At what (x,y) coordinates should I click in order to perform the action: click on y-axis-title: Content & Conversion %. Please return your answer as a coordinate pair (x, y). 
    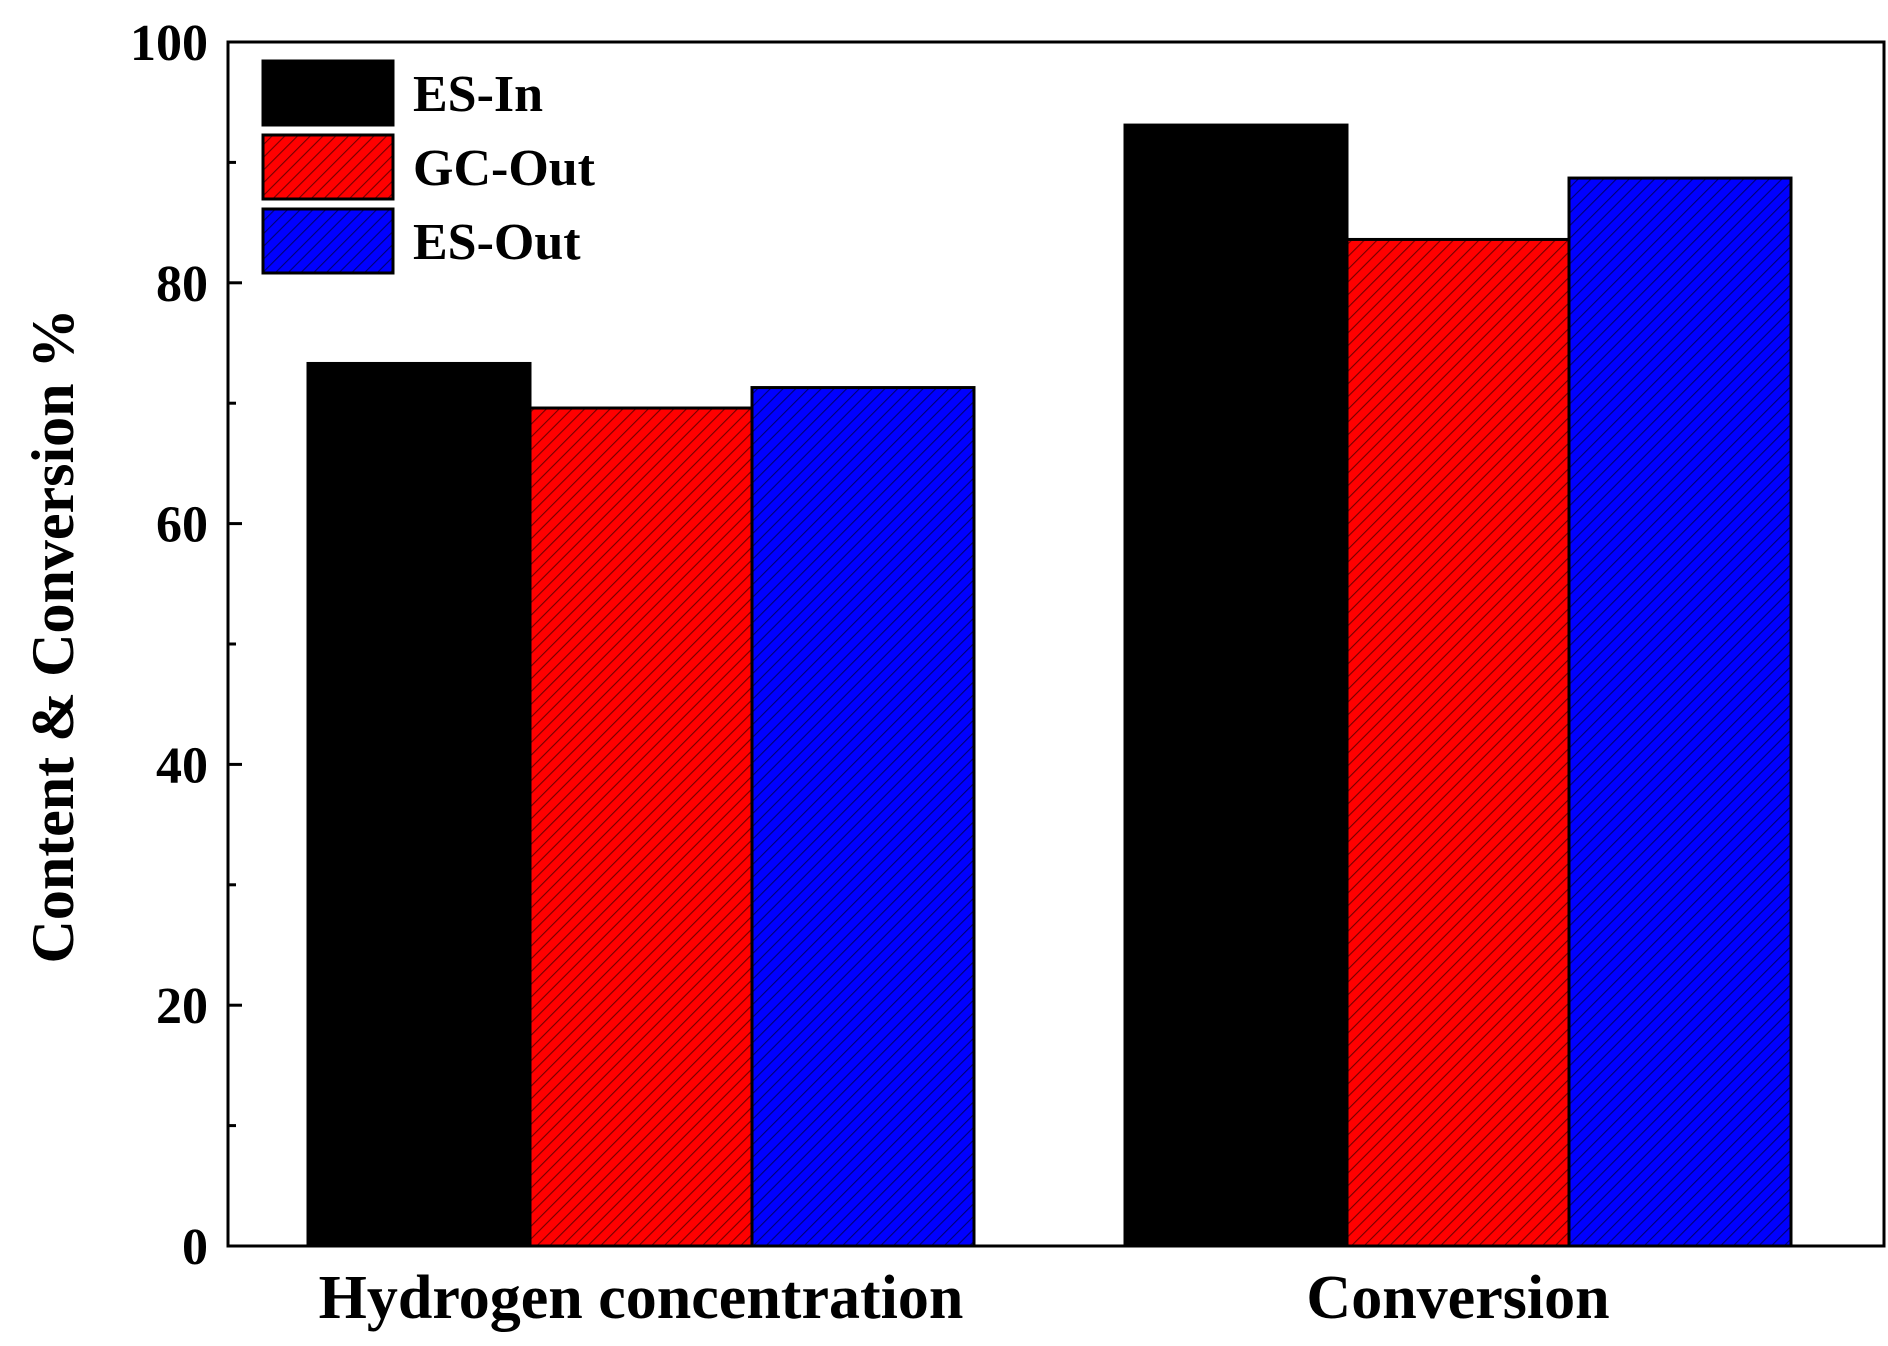
    Looking at the image, I should click on (53, 636).